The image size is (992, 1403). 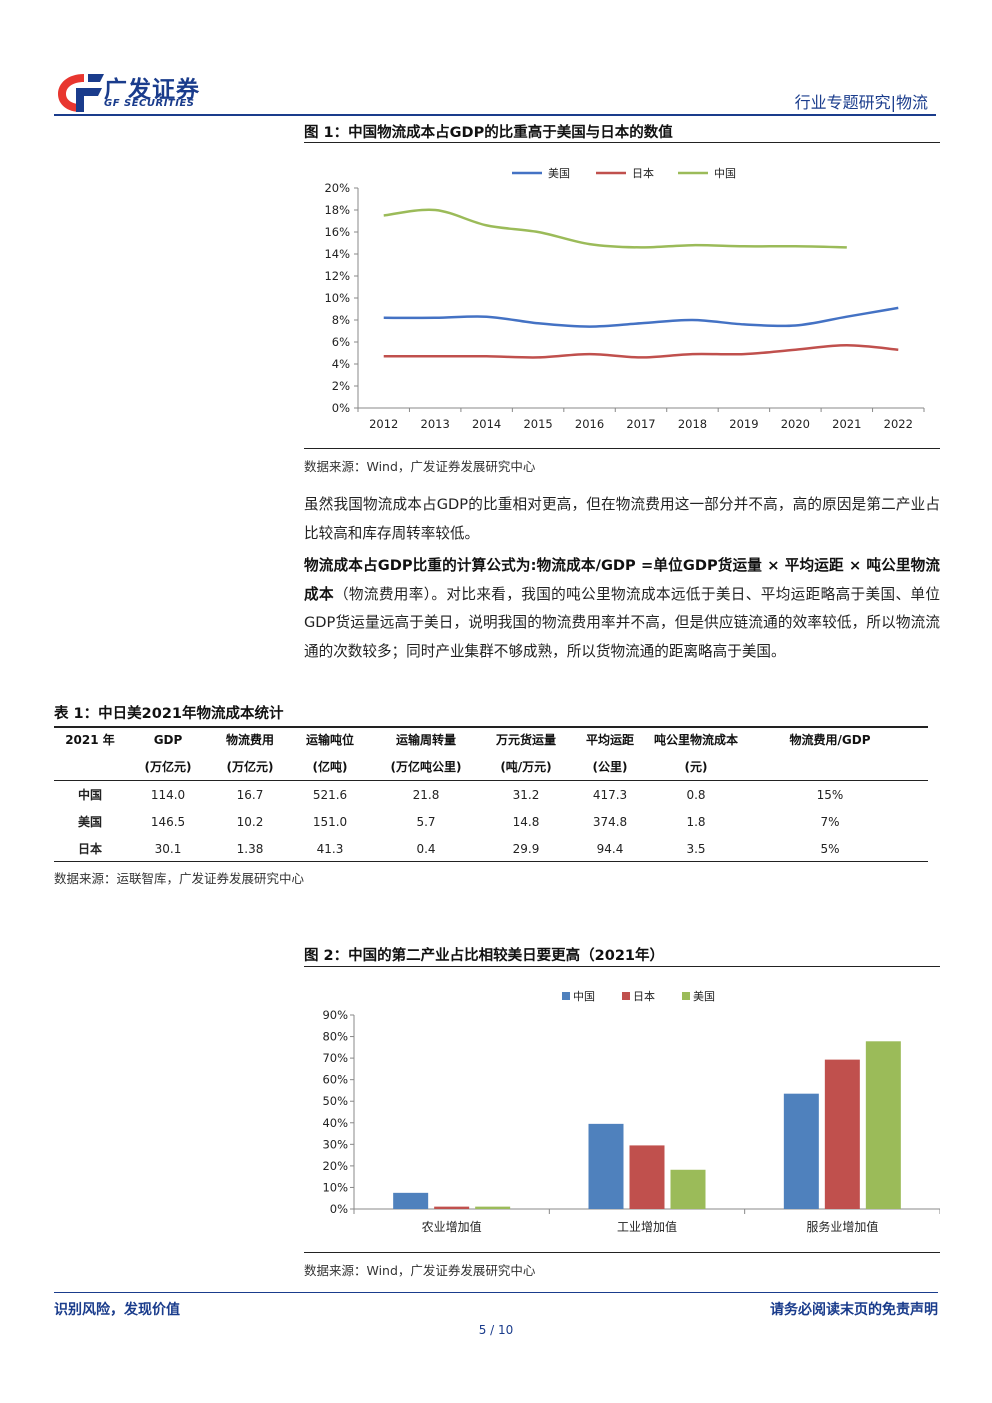 What do you see at coordinates (426, 767) in the screenshot?
I see `units-cell: (万亿吨公里)` at bounding box center [426, 767].